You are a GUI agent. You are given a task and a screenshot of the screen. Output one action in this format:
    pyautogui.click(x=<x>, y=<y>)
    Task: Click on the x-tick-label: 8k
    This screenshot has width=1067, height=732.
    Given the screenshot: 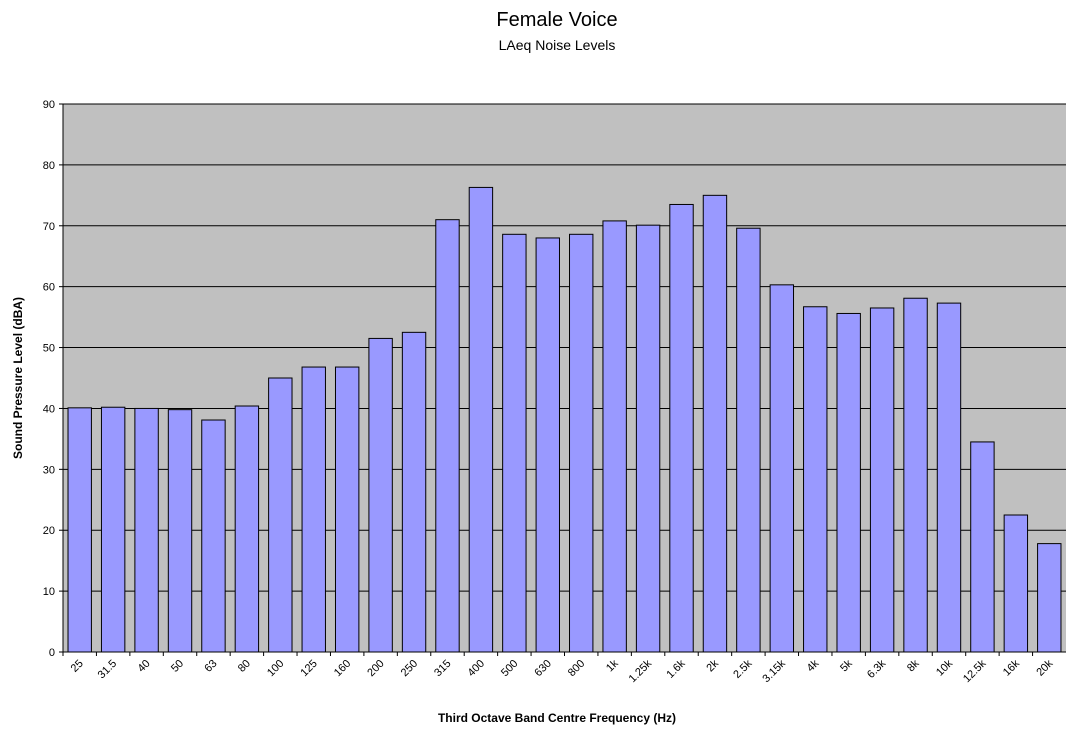 What is the action you would take?
    pyautogui.click(x=913, y=665)
    